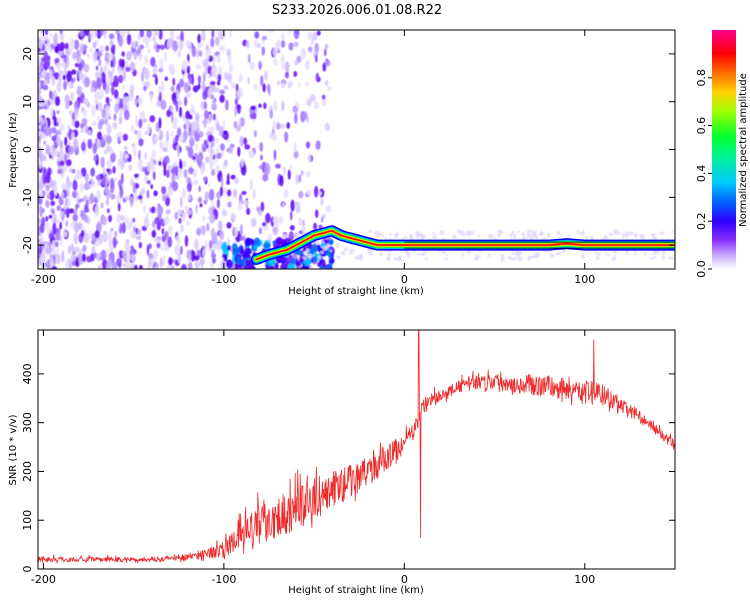 This screenshot has height=600, width=750. What do you see at coordinates (27, 149) in the screenshot?
I see `spectrogram-y-tick-label: 0` at bounding box center [27, 149].